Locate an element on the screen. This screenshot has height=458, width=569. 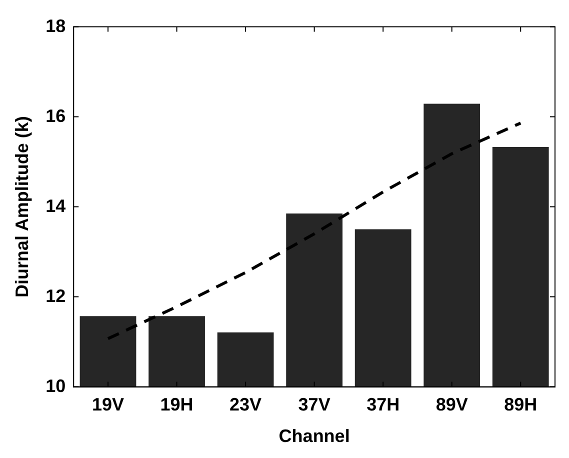
x-tick-label: 19H is located at coordinates (177, 404).